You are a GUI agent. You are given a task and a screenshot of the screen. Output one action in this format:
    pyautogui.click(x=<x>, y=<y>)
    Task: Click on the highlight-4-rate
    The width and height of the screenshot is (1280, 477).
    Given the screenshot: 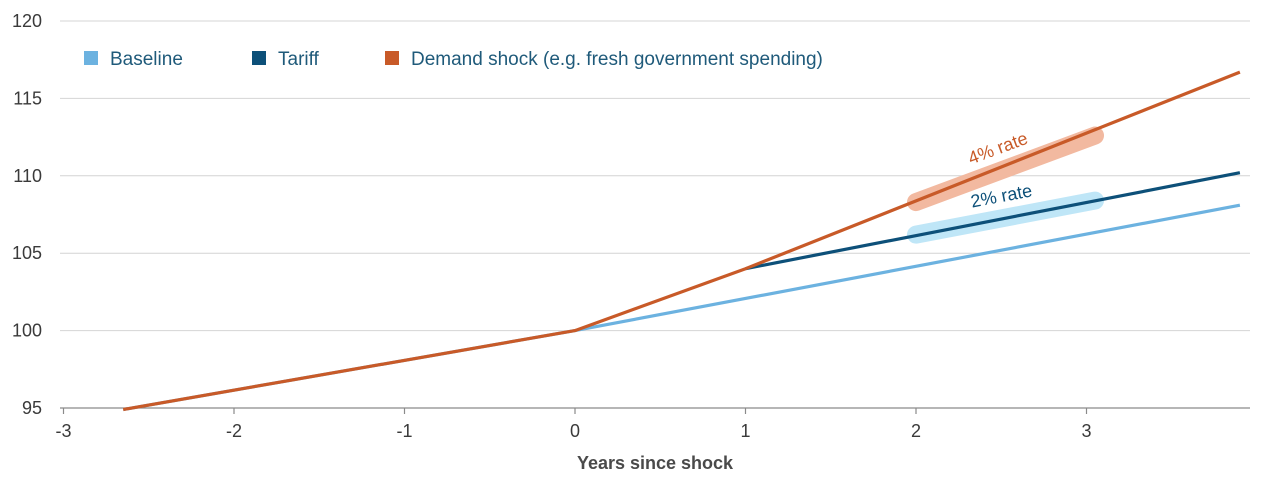 What is the action you would take?
    pyautogui.click(x=1006, y=169)
    